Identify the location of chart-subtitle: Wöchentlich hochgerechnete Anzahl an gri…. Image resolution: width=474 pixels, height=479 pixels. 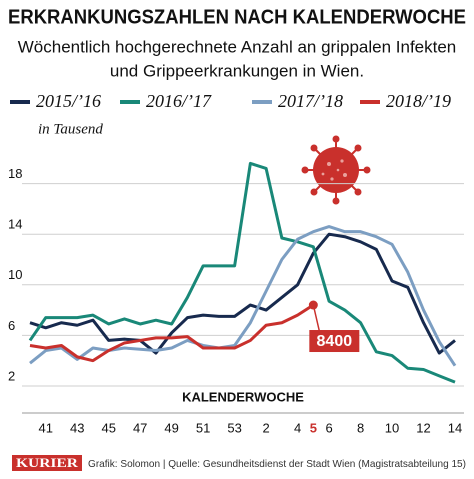
(237, 46).